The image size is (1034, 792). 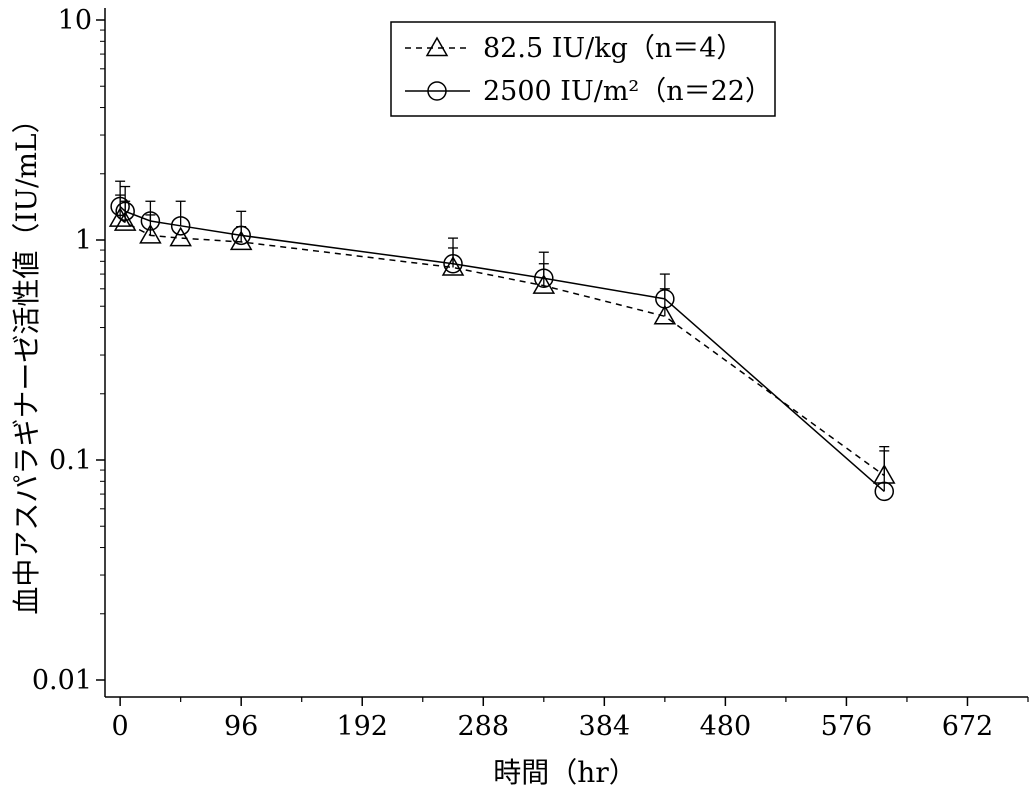 What do you see at coordinates (120, 726) in the screenshot?
I see `x-tick-label: 0` at bounding box center [120, 726].